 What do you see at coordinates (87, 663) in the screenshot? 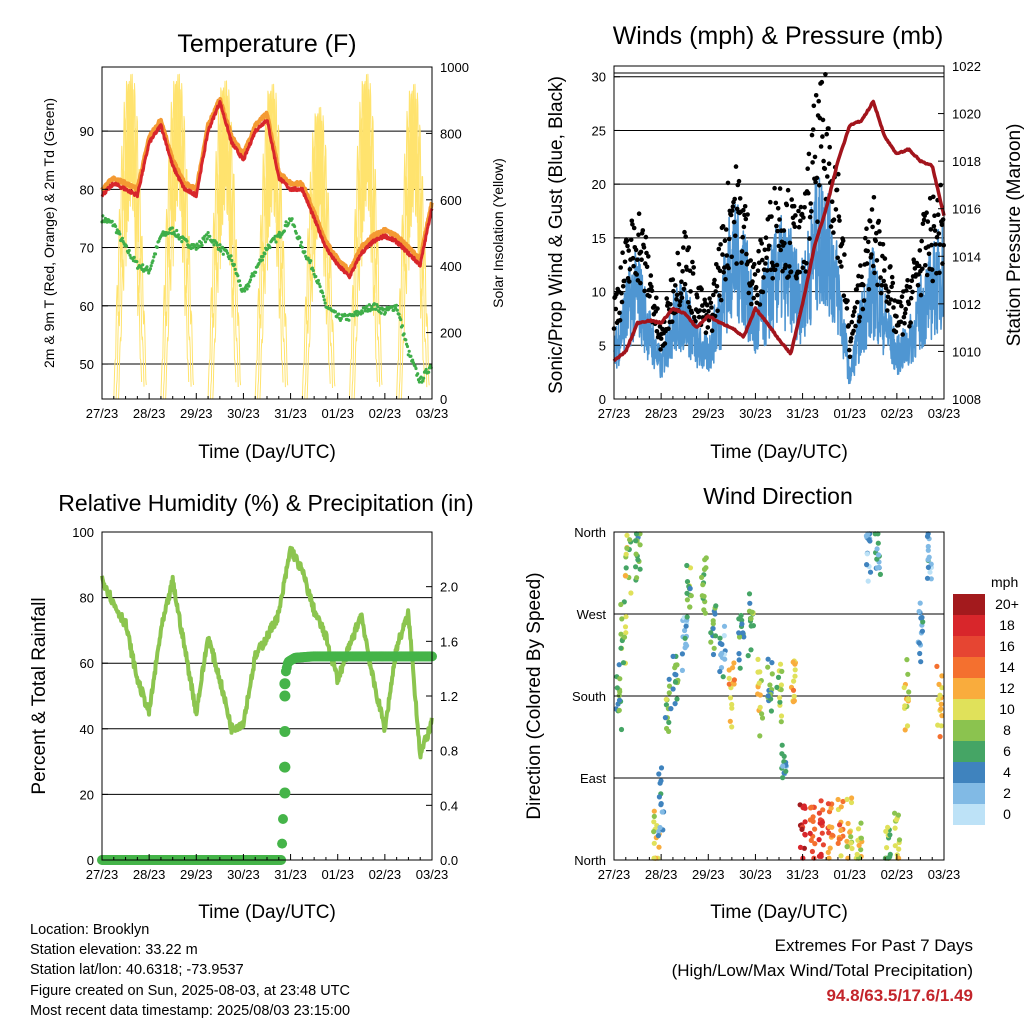
I see `y-tick-label: 60` at bounding box center [87, 663].